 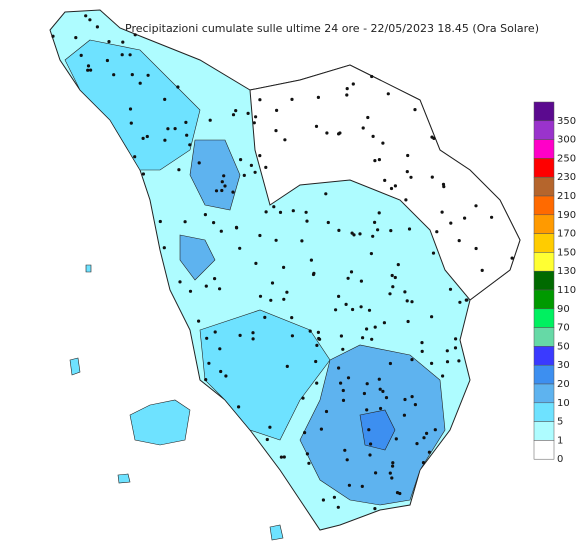 I want to click on legend-label: 130, so click(x=566, y=271).